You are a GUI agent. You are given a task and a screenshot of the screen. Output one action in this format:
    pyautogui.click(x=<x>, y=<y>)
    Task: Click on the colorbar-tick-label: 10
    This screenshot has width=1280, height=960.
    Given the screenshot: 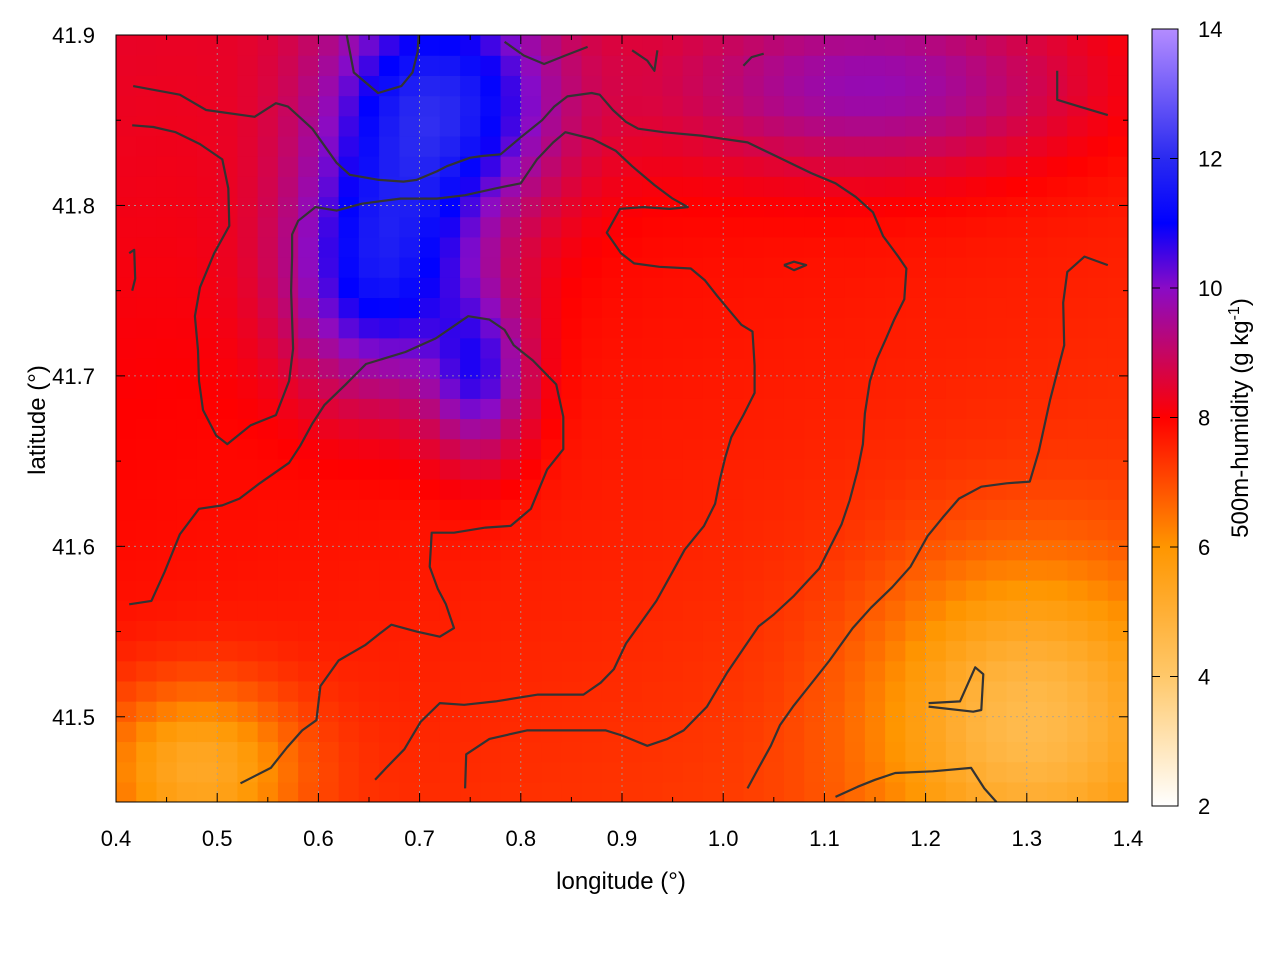 What is the action you would take?
    pyautogui.click(x=1210, y=288)
    